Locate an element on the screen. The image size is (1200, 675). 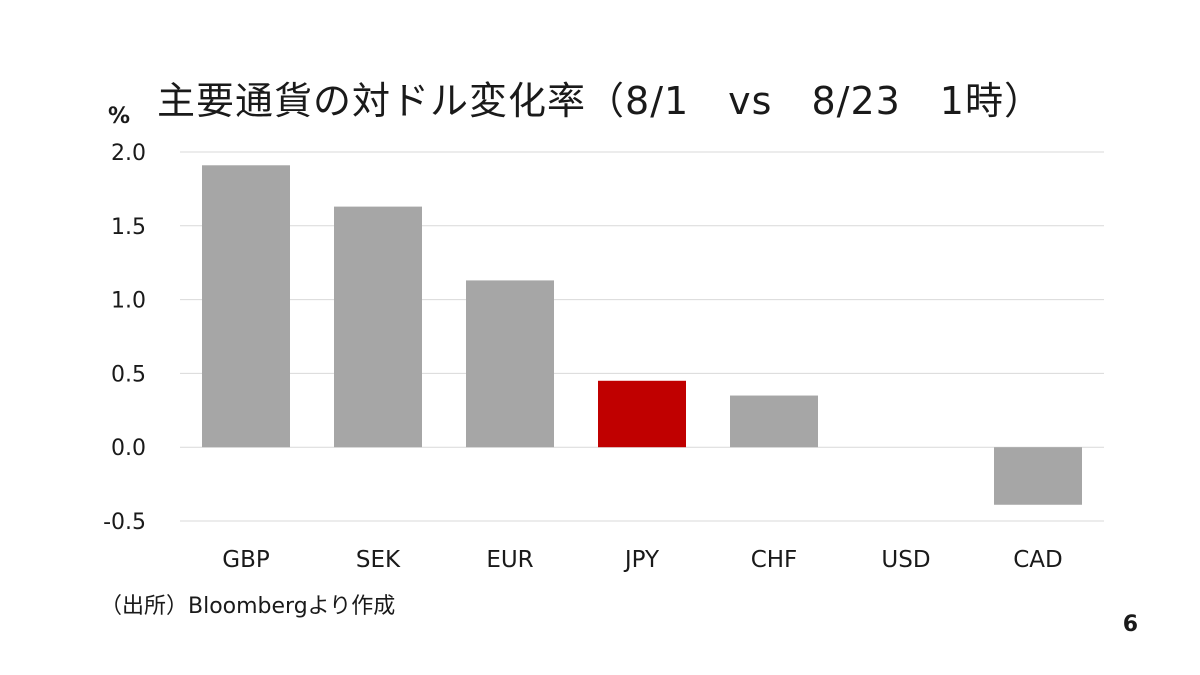
y-tick-label: -0.5 is located at coordinates (124, 522).